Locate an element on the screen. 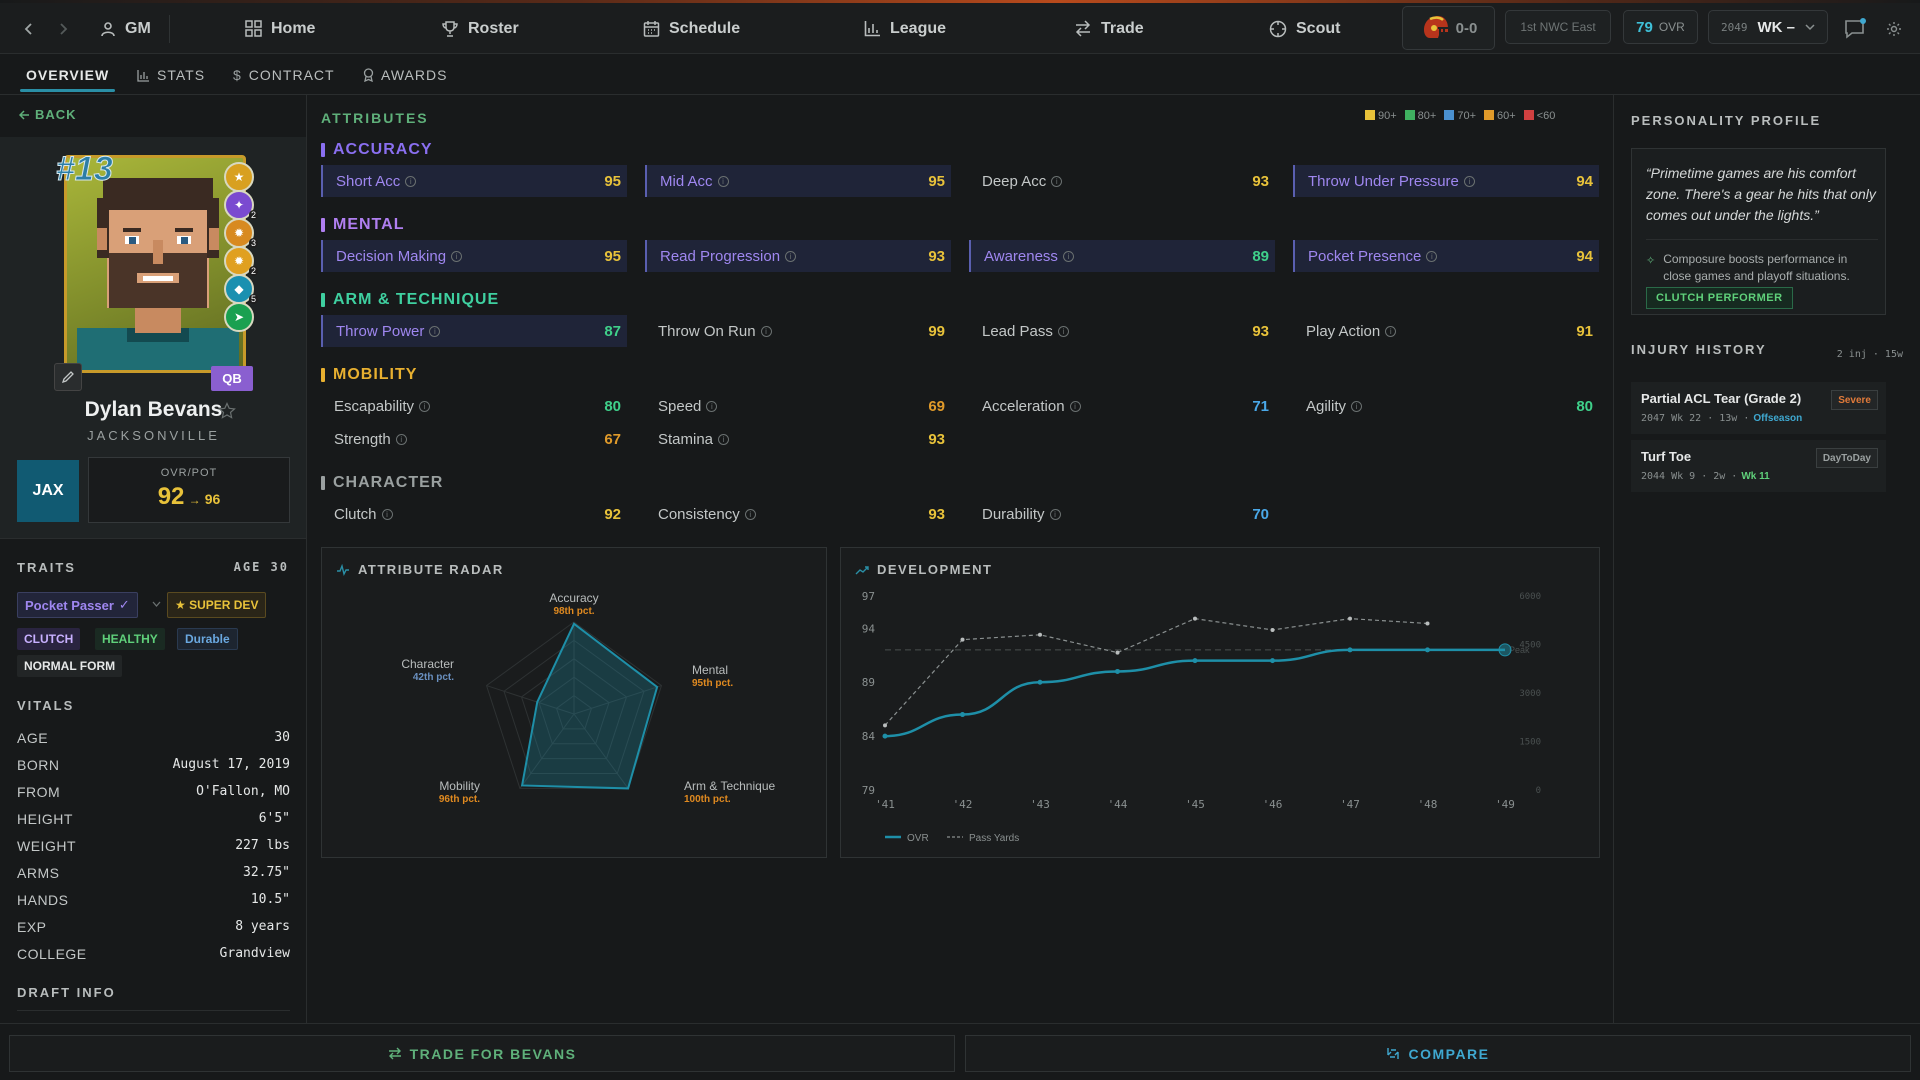 This screenshot has height=1080, width=1920. messages-icon is located at coordinates (1855, 28).